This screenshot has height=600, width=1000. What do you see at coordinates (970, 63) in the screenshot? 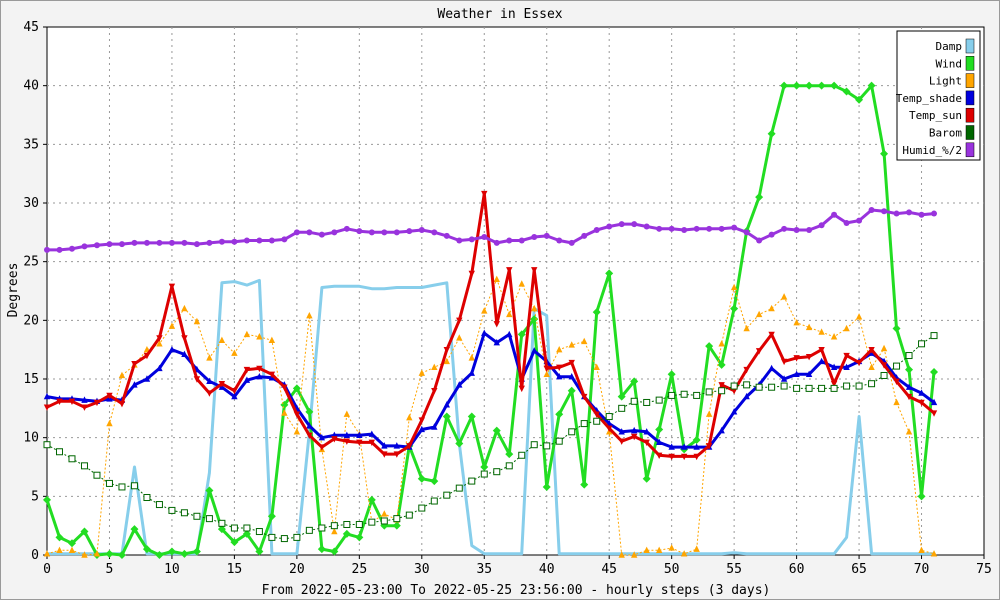
I see `legend-swatch-wind` at bounding box center [970, 63].